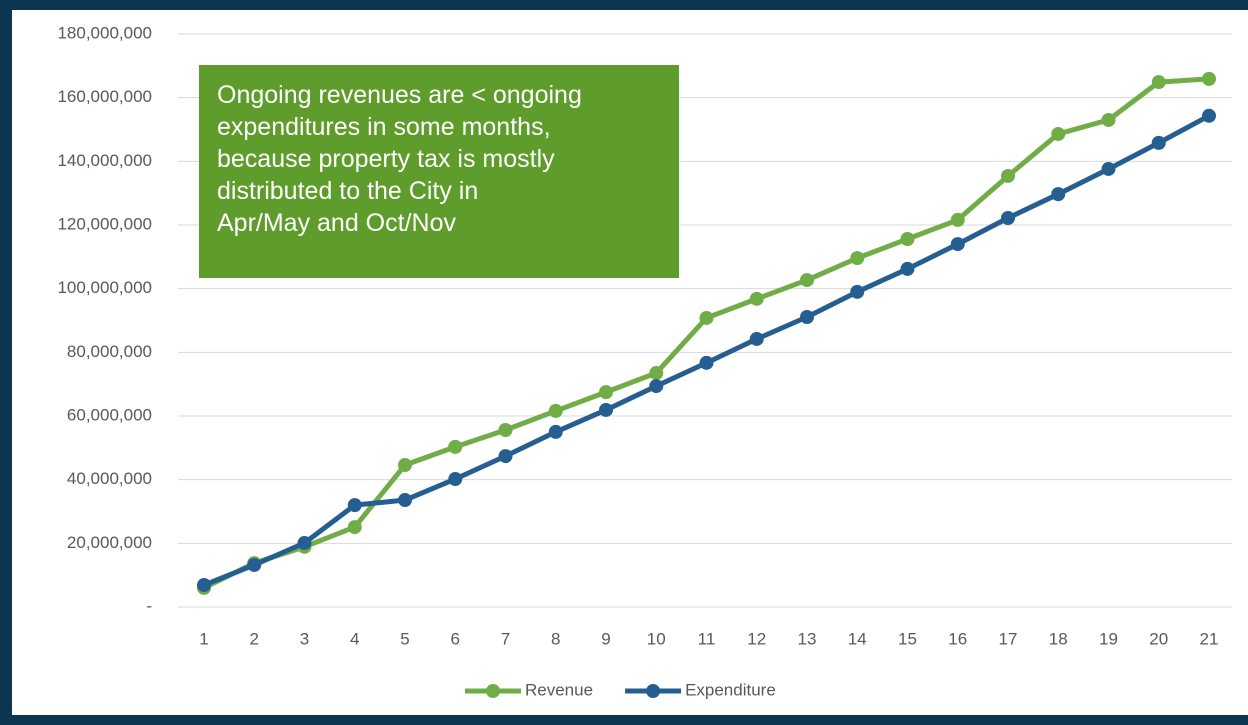 The height and width of the screenshot is (725, 1248). What do you see at coordinates (707, 638) in the screenshot?
I see `x-tick-label: 11` at bounding box center [707, 638].